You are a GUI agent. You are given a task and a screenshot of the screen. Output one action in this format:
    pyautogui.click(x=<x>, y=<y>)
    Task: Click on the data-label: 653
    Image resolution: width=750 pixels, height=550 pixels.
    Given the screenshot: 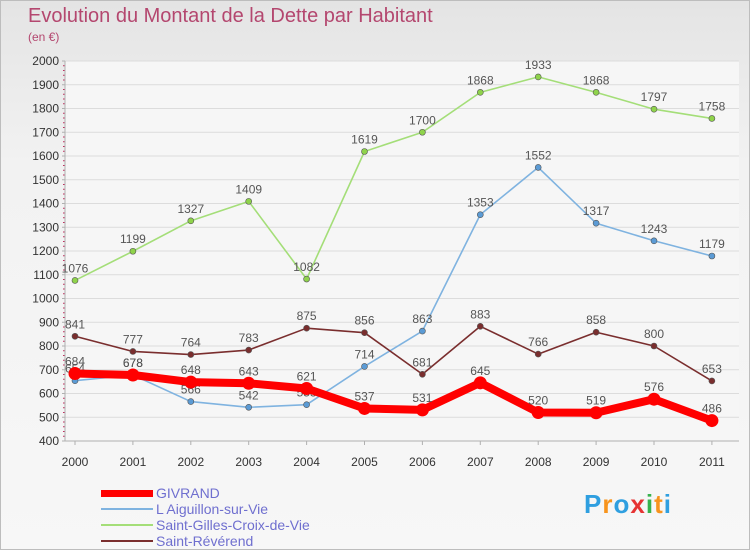 What is the action you would take?
    pyautogui.click(x=712, y=369)
    